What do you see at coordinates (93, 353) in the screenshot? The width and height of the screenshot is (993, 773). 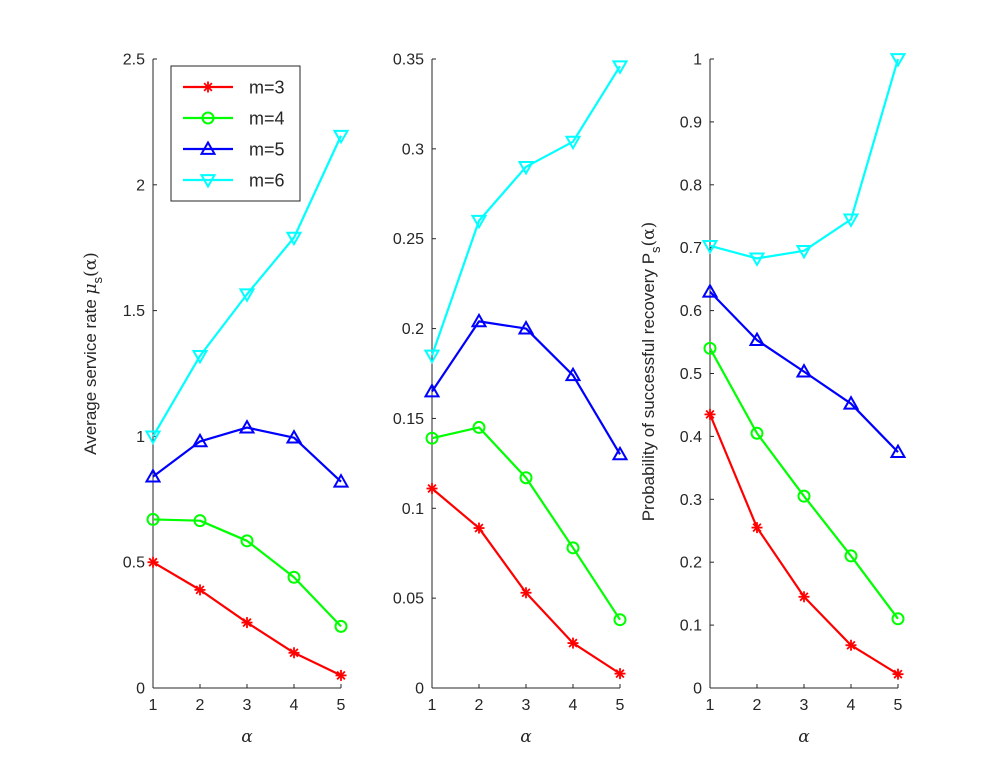 I see `y-axis-label: Average service rate μs(α)` at bounding box center [93, 353].